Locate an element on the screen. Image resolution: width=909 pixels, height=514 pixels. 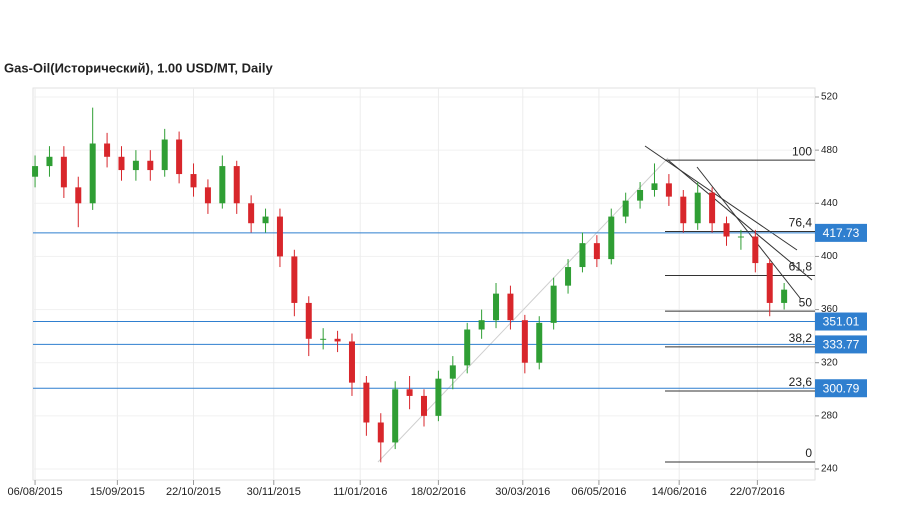
x-tick-label: 22/10/2015 is located at coordinates (193, 492).